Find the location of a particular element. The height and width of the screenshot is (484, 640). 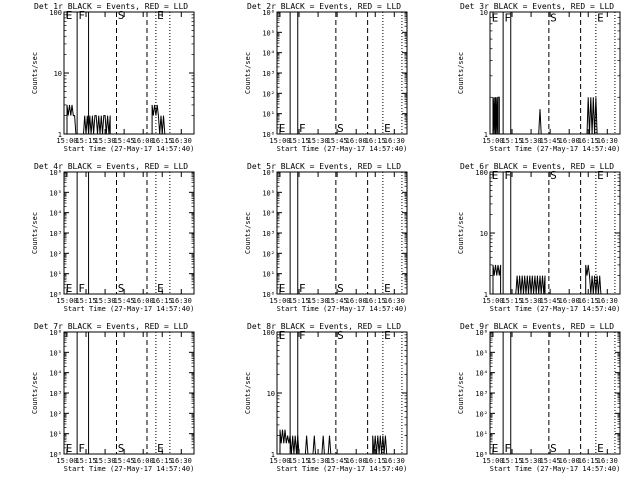

panel-title: Det 2r BLACK = Events, RED = LLD is located at coordinates (324, 6).